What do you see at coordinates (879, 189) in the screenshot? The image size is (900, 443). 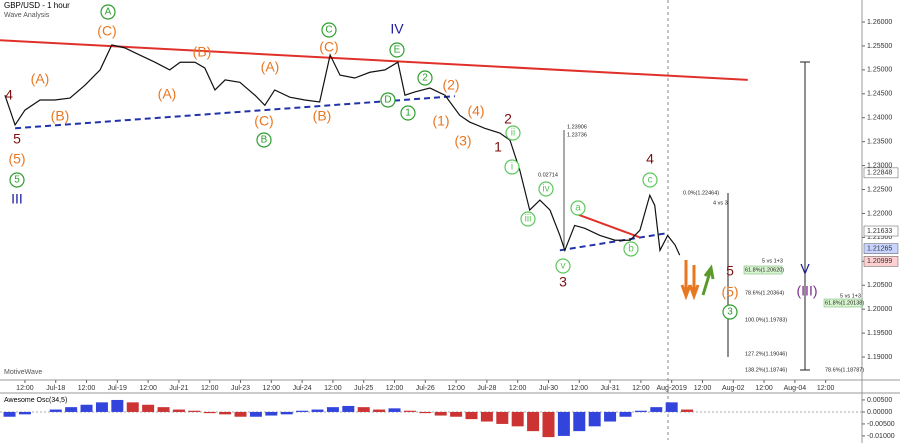 I see `y-tick-label: 1.22500` at bounding box center [879, 189].